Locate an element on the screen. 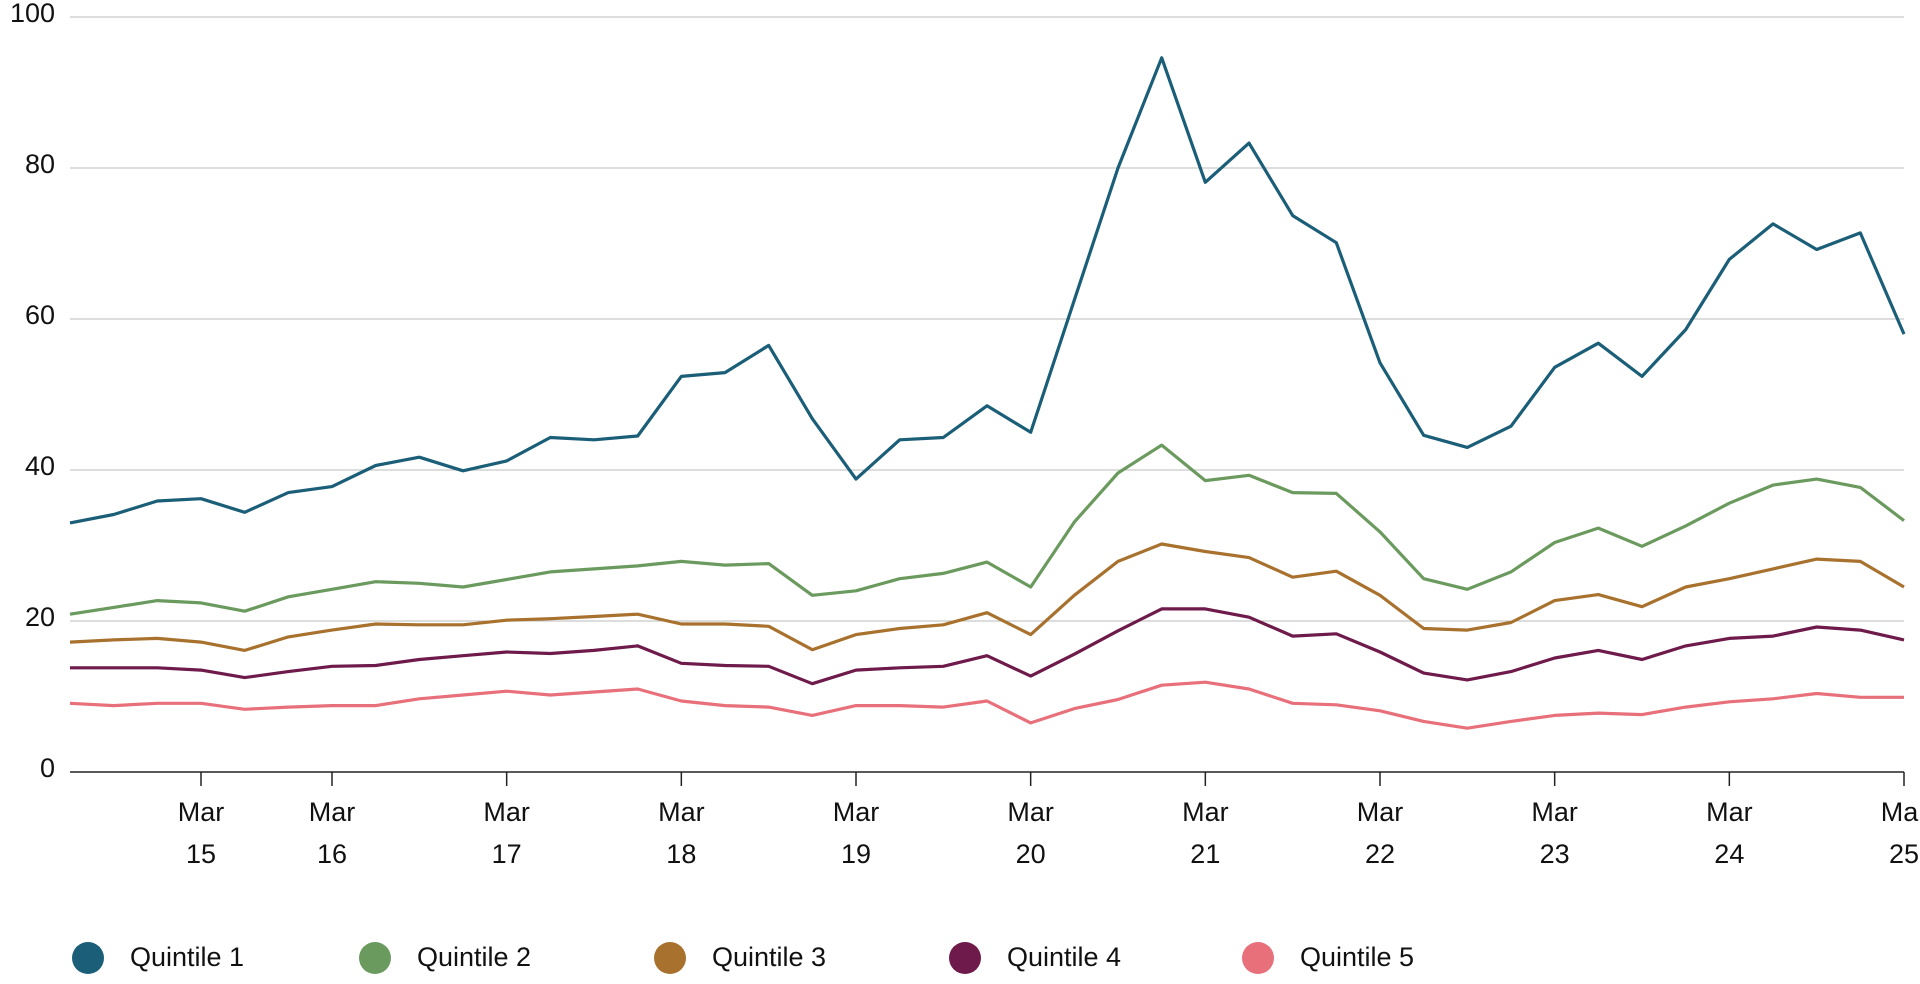  x-tick-label: Mar 20 is located at coordinates (1030, 833).